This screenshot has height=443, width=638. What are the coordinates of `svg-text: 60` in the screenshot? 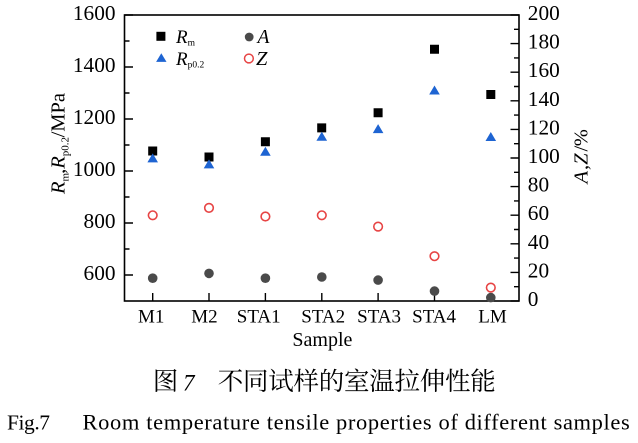 It's located at (538, 213).